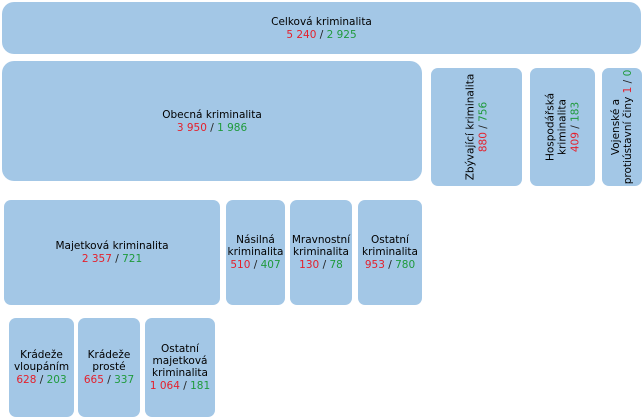  I want to click on value-green: 1 986, so click(232, 127).